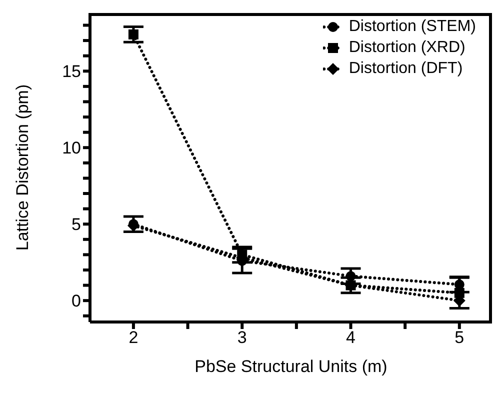 This screenshot has height=414, width=500. What do you see at coordinates (76, 224) in the screenshot?
I see `y-tick-label: 5` at bounding box center [76, 224].